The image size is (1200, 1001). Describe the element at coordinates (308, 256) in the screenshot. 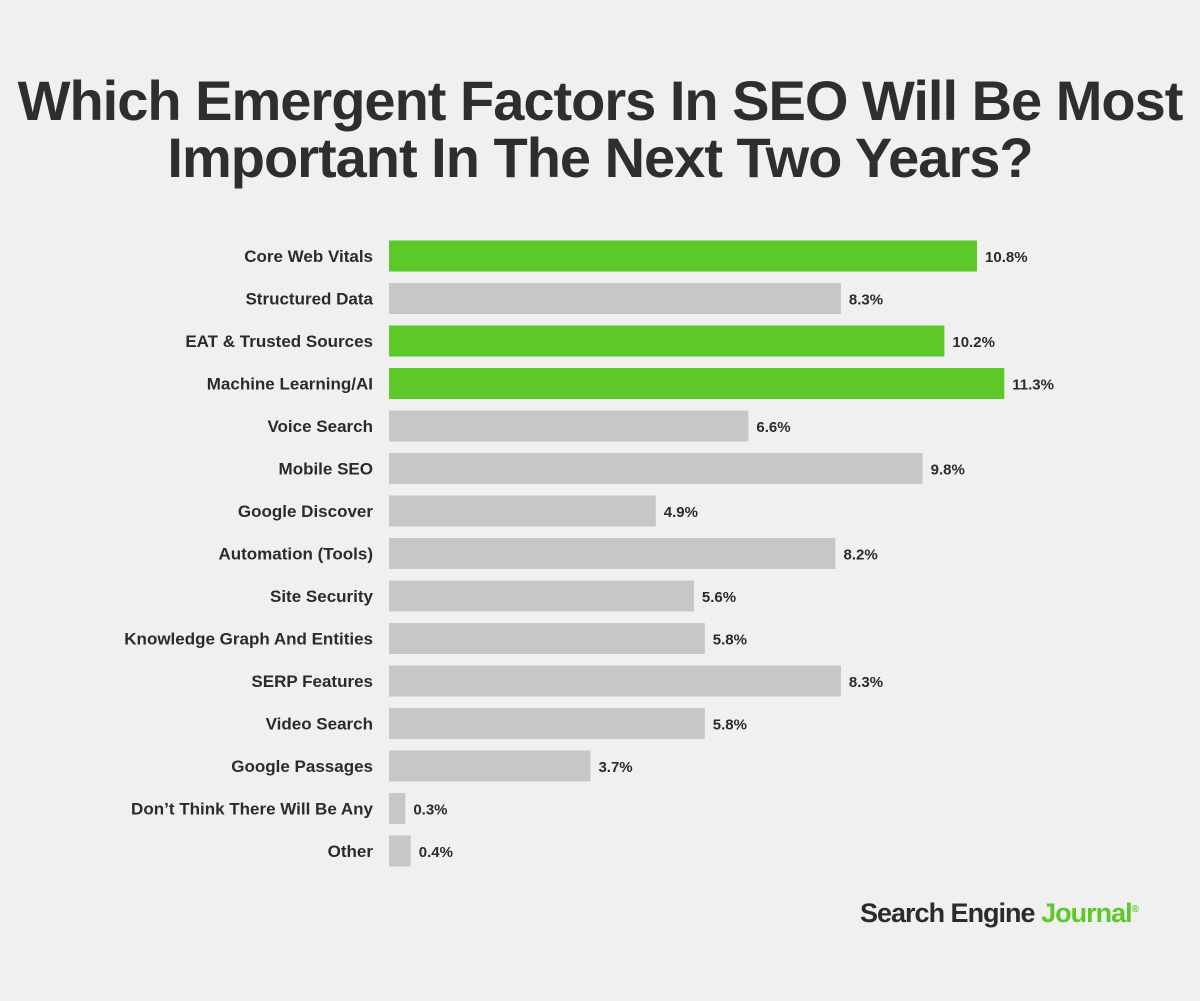

I see `category-label: Core Web Vitals` at that location.